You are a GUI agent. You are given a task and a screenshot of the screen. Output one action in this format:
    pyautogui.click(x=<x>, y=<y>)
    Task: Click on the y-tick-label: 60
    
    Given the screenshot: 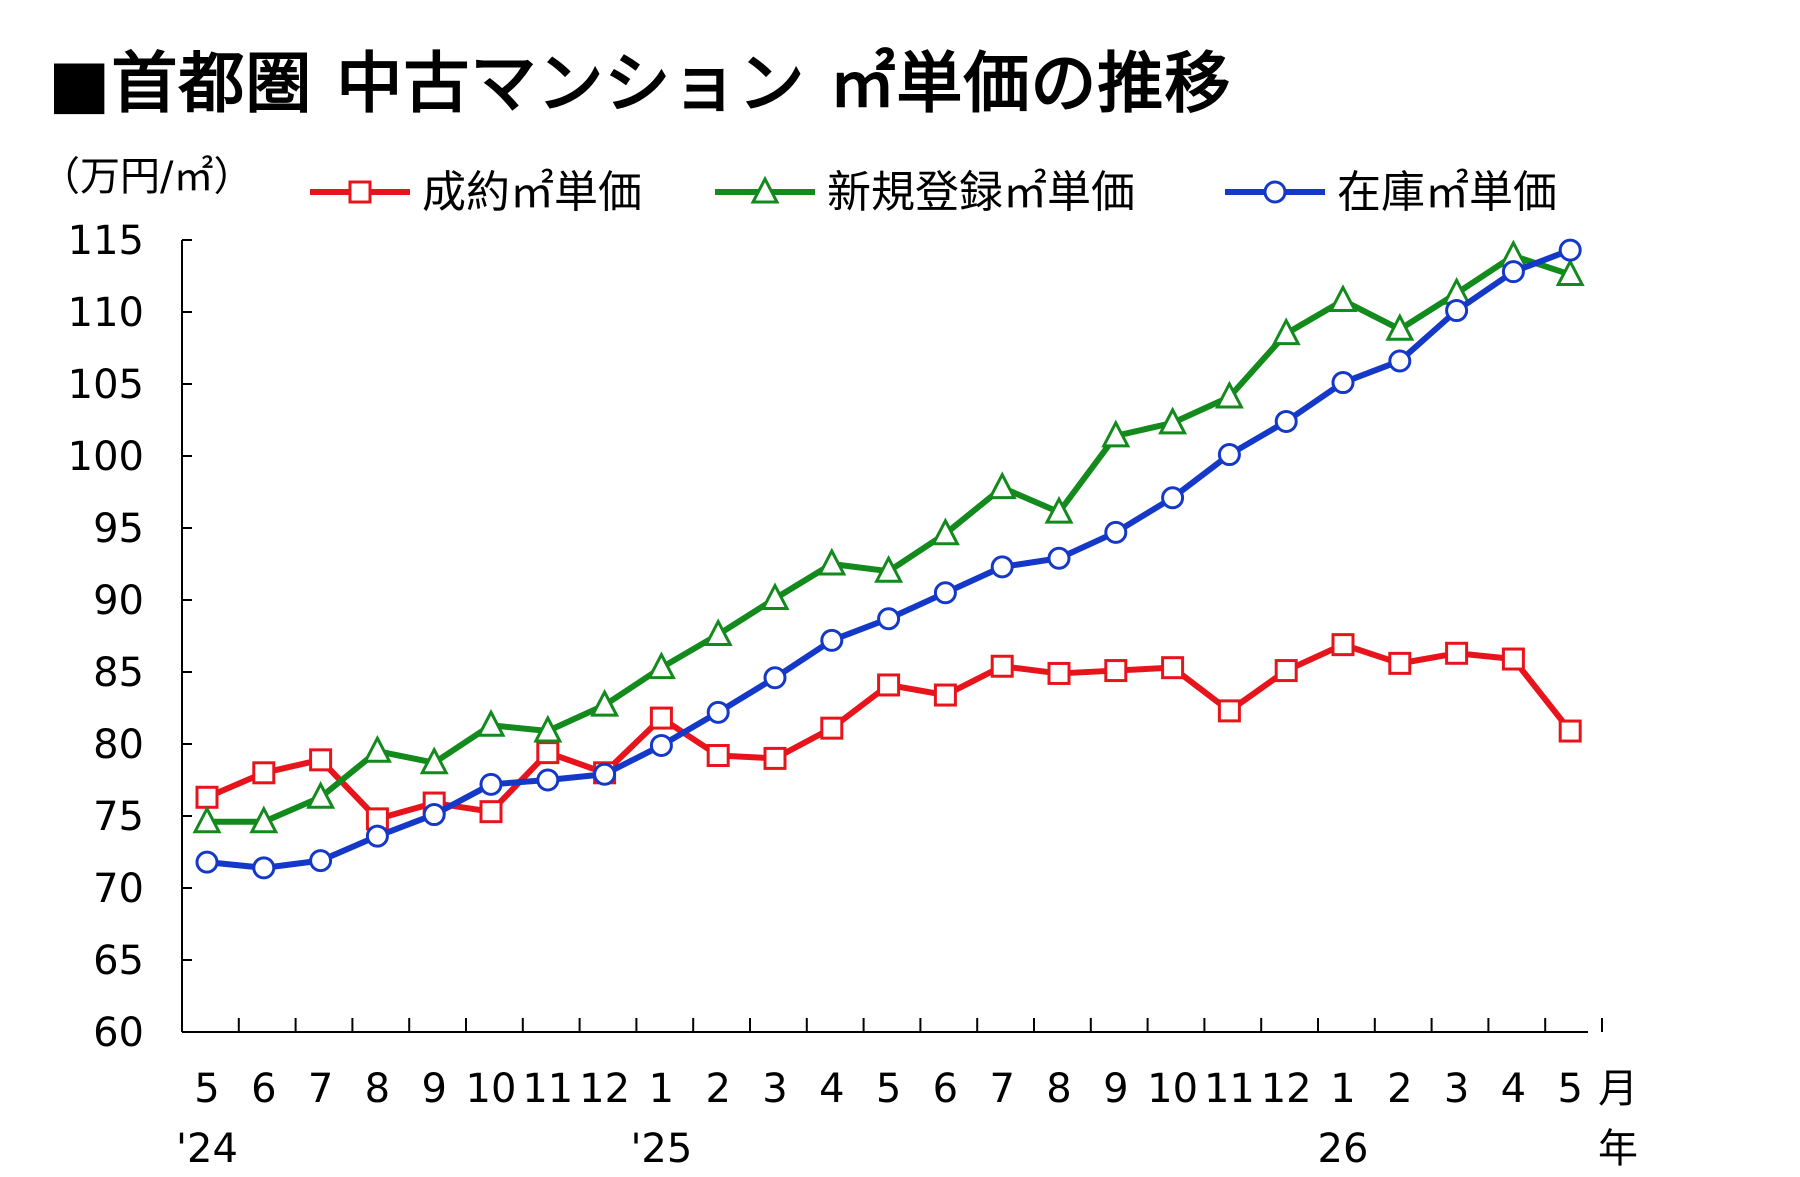 What is the action you would take?
    pyautogui.click(x=118, y=1033)
    